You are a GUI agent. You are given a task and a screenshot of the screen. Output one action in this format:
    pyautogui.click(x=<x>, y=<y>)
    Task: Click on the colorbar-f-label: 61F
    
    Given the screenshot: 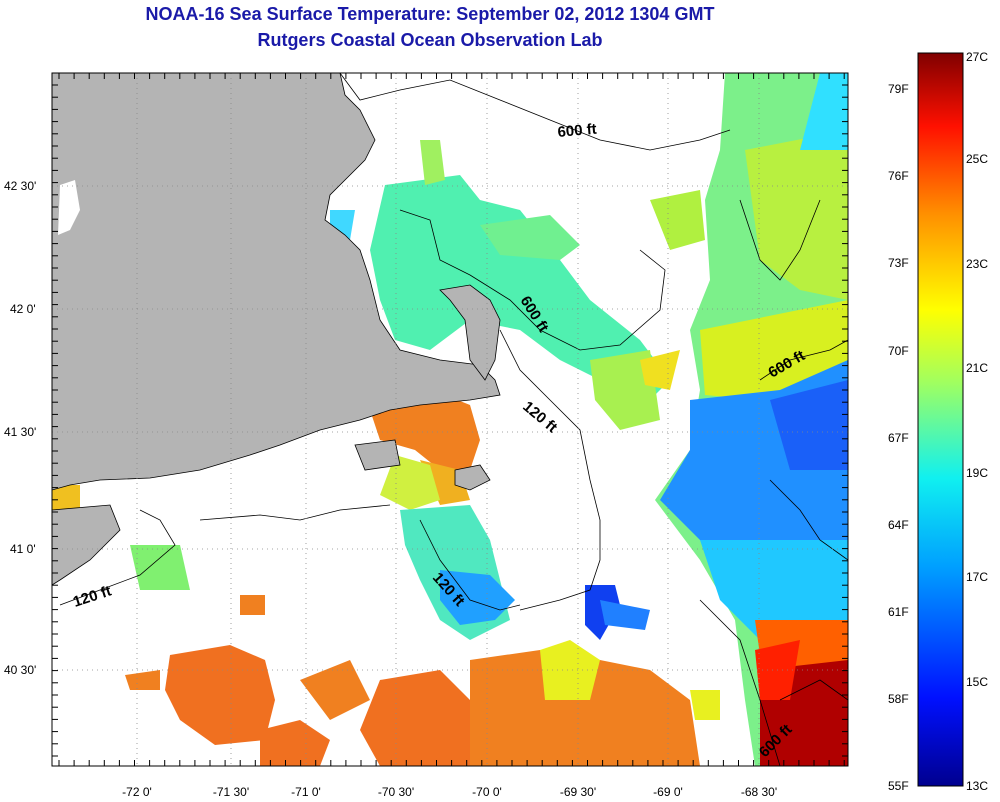 What is the action you would take?
    pyautogui.click(x=898, y=612)
    